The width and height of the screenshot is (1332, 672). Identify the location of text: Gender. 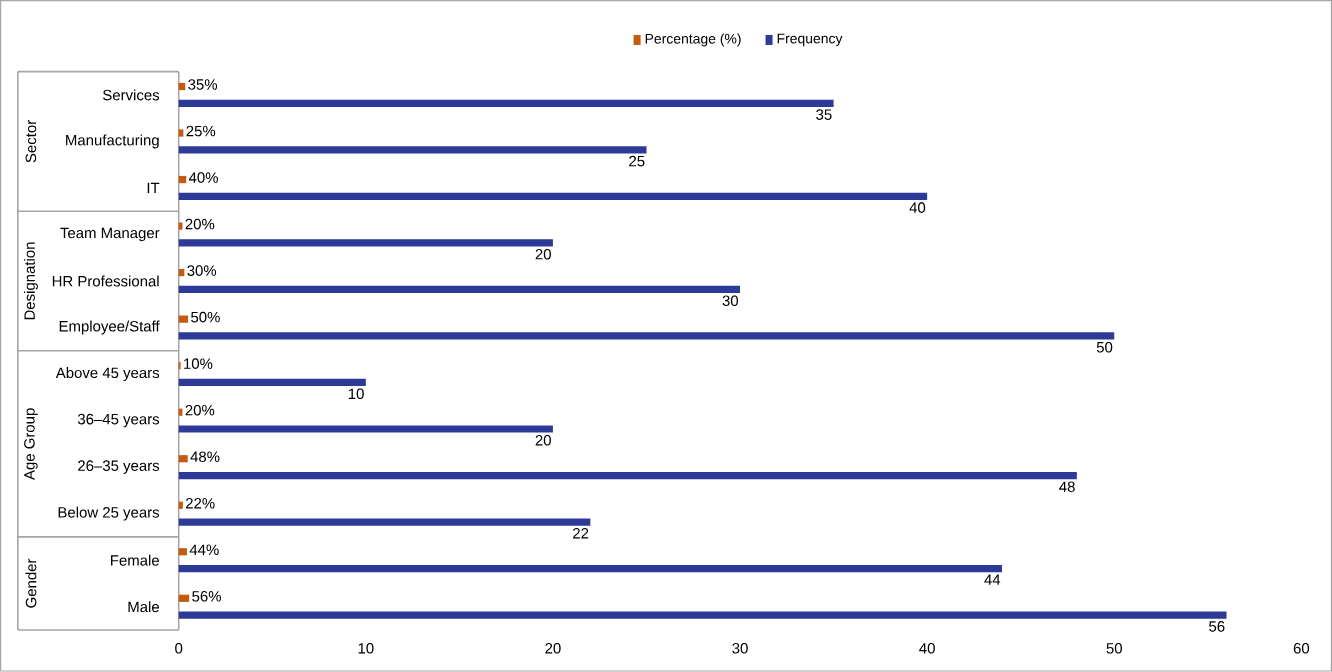
(31, 583).